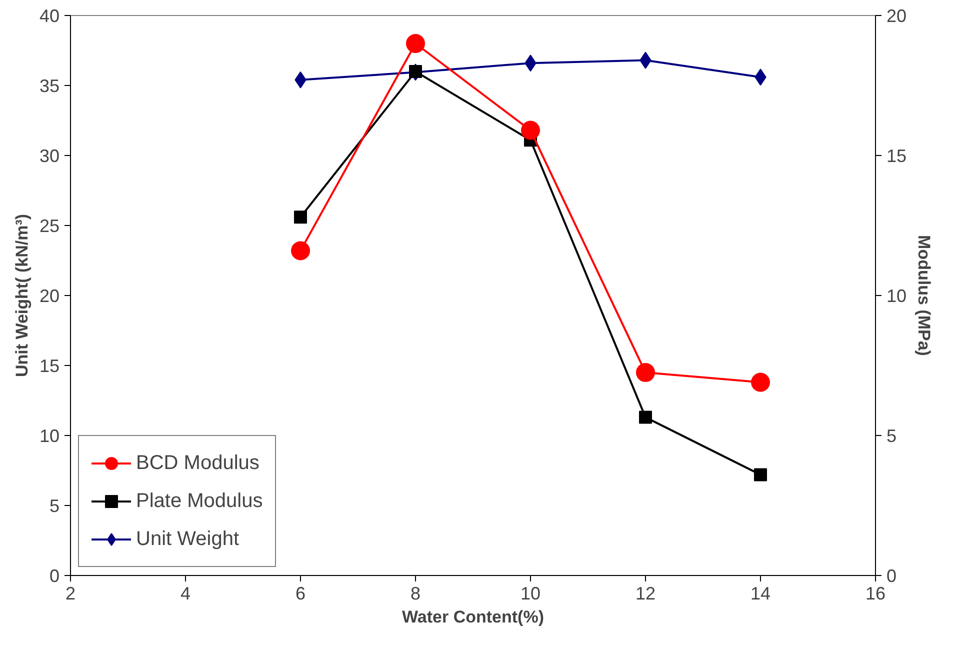 This screenshot has height=651, width=961. What do you see at coordinates (188, 539) in the screenshot?
I see `legend-label: Unit Weight` at bounding box center [188, 539].